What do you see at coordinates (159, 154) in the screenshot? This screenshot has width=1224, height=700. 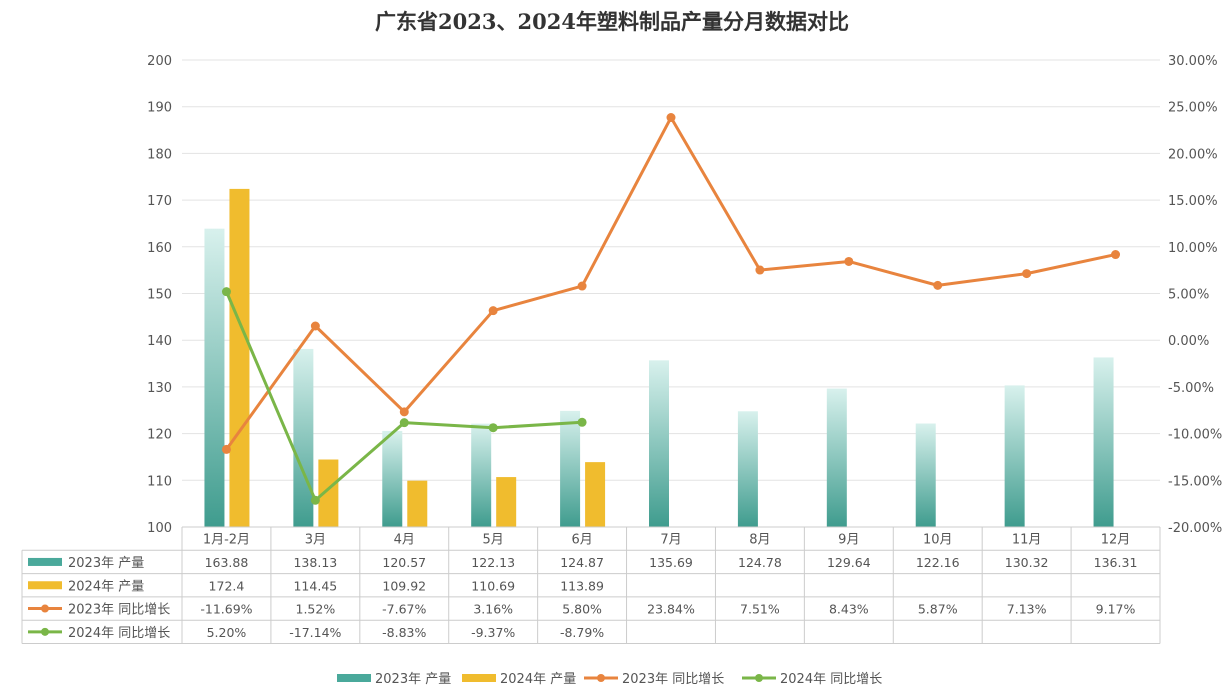 I see `y-left-tick-label: 180` at bounding box center [159, 154].